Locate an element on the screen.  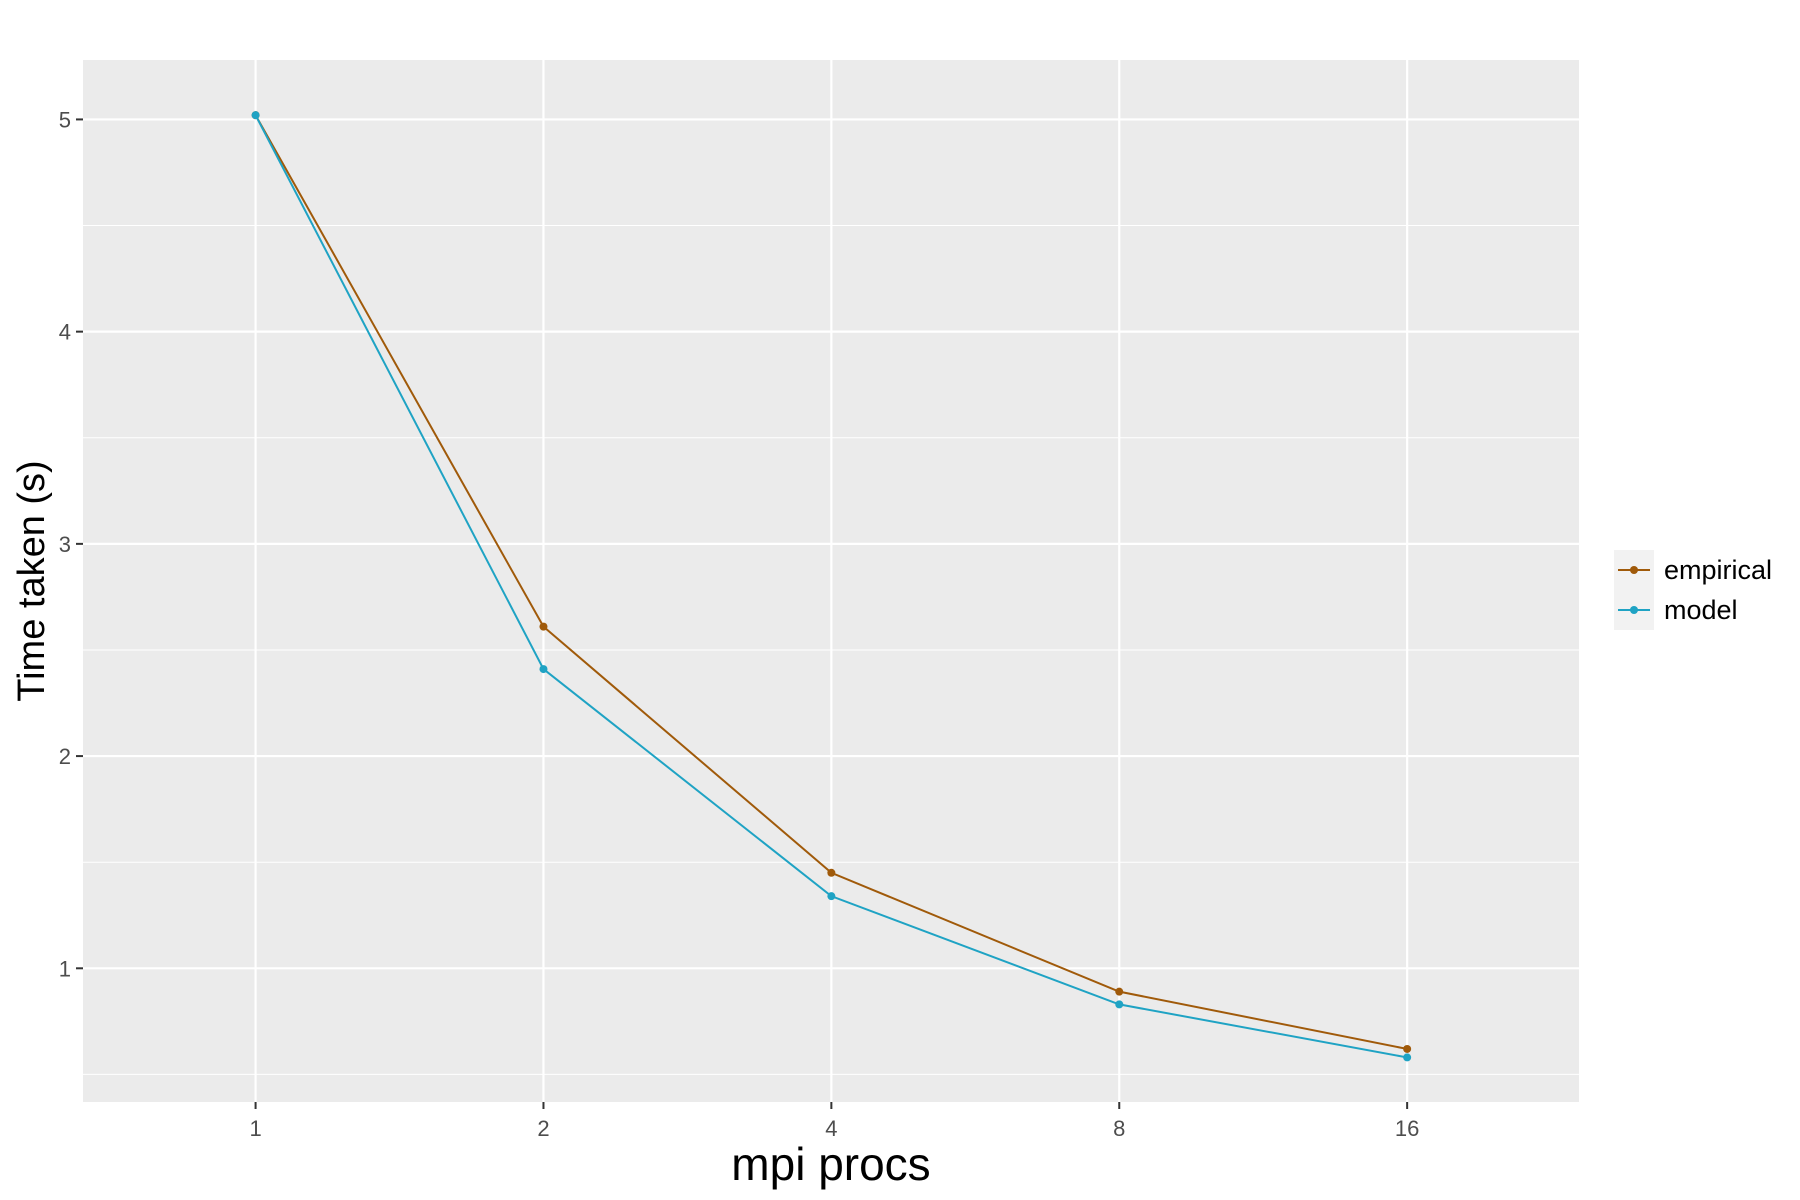
x-tick-label: 4 is located at coordinates (831, 1128).